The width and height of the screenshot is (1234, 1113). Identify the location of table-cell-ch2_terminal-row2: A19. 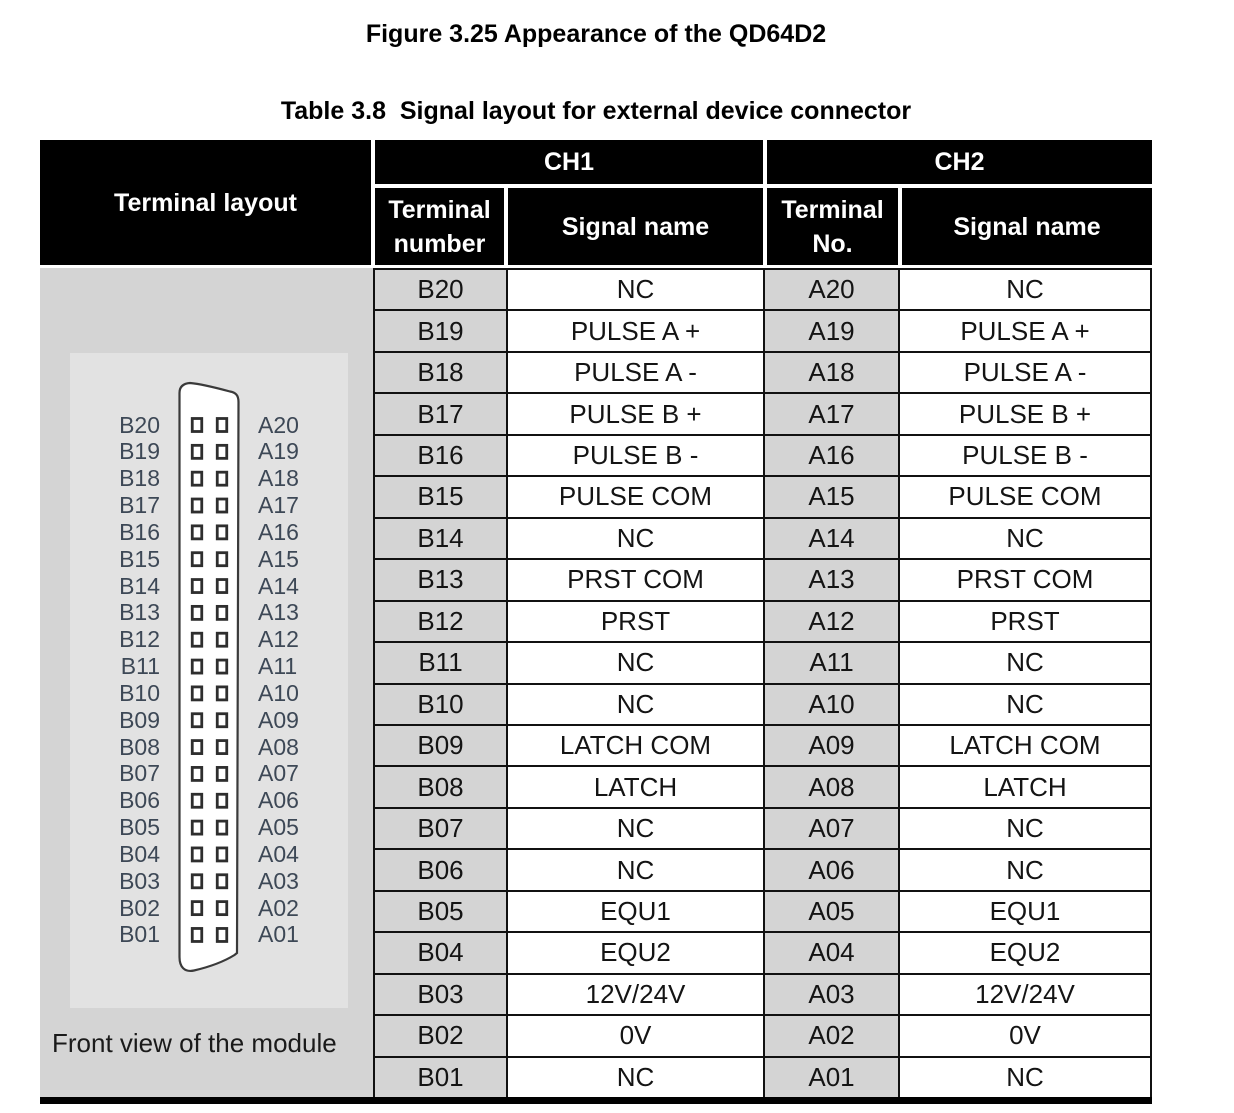
(831, 331).